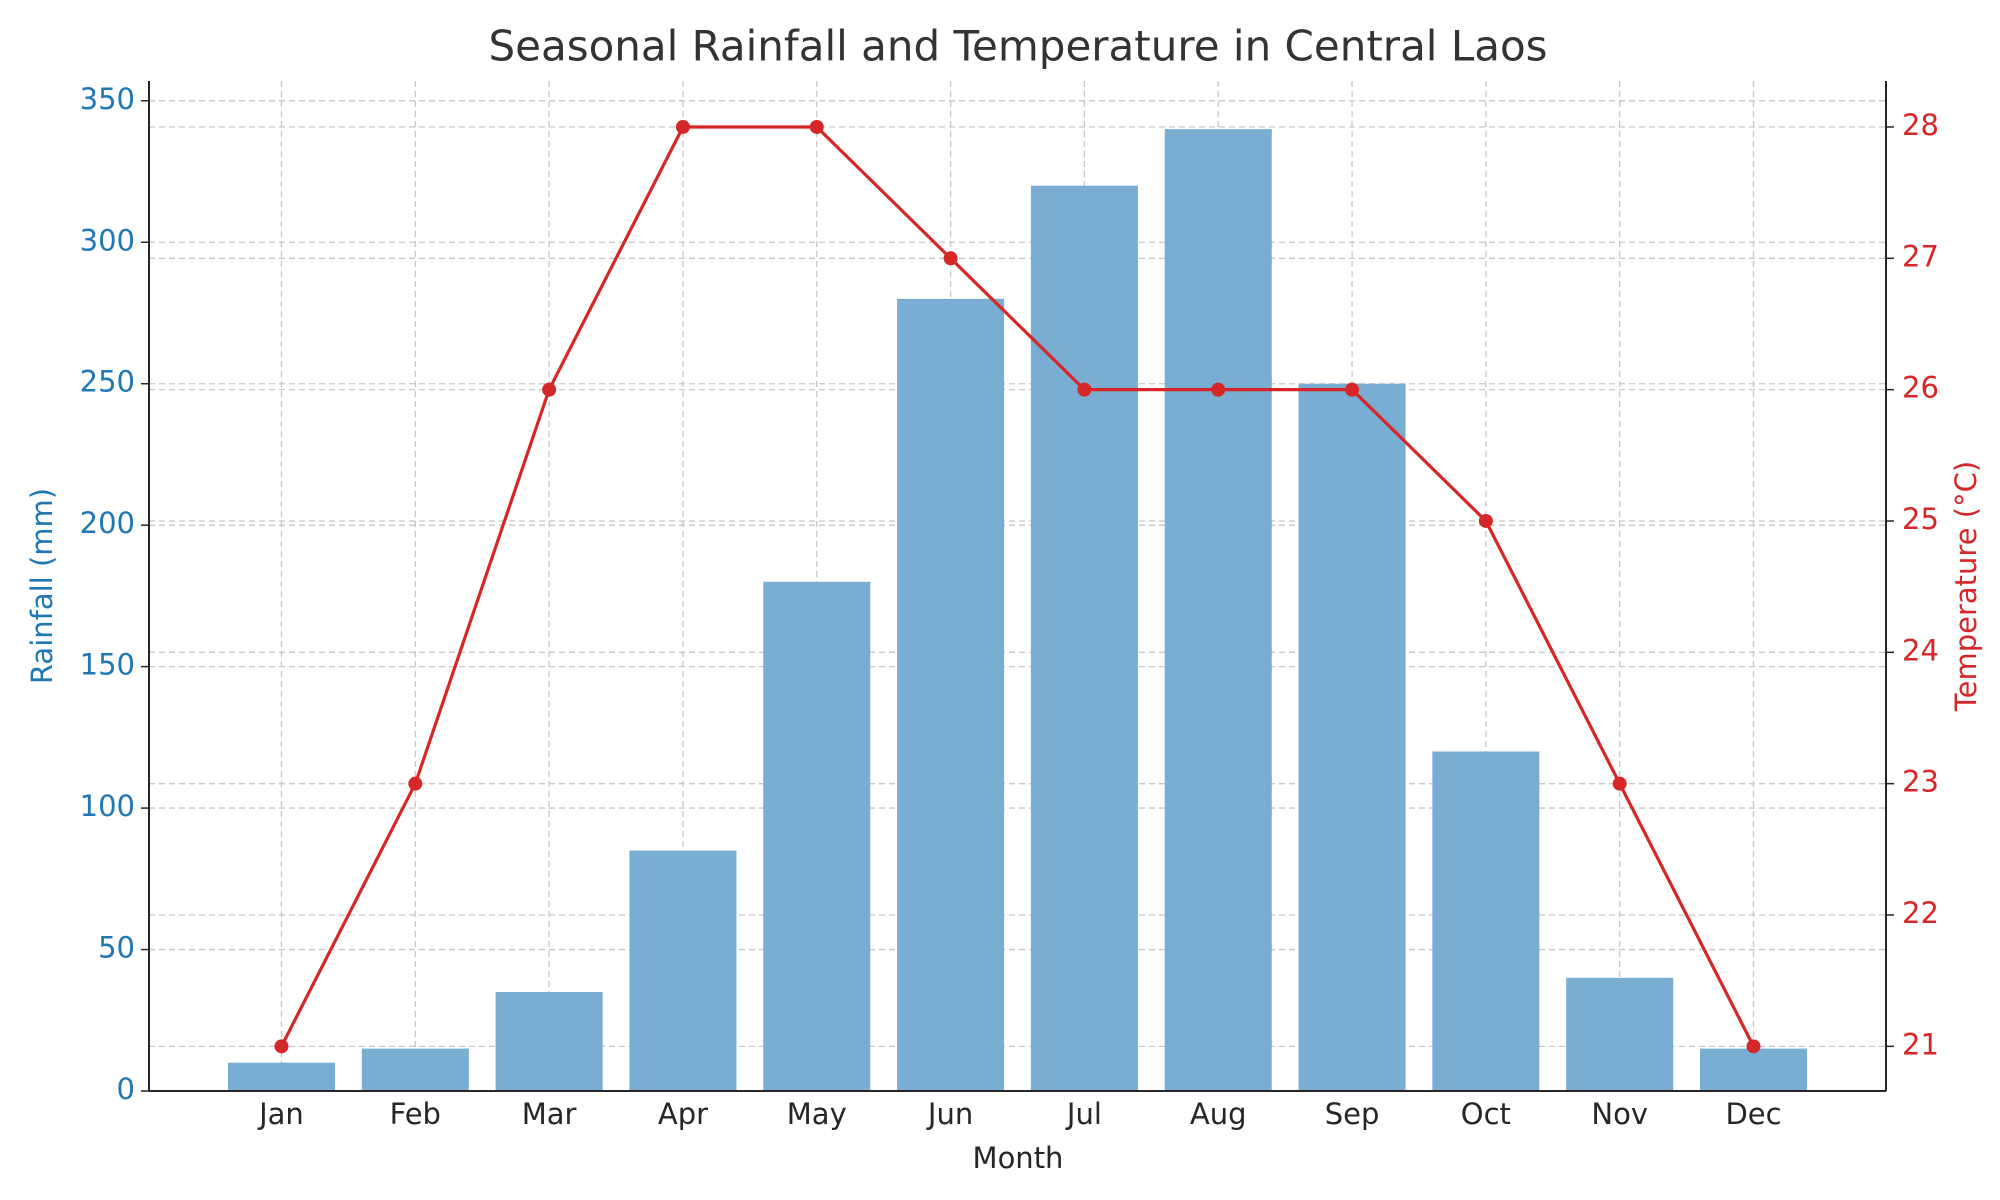 The width and height of the screenshot is (2000, 1200). I want to click on x-tick-label: May, so click(817, 1114).